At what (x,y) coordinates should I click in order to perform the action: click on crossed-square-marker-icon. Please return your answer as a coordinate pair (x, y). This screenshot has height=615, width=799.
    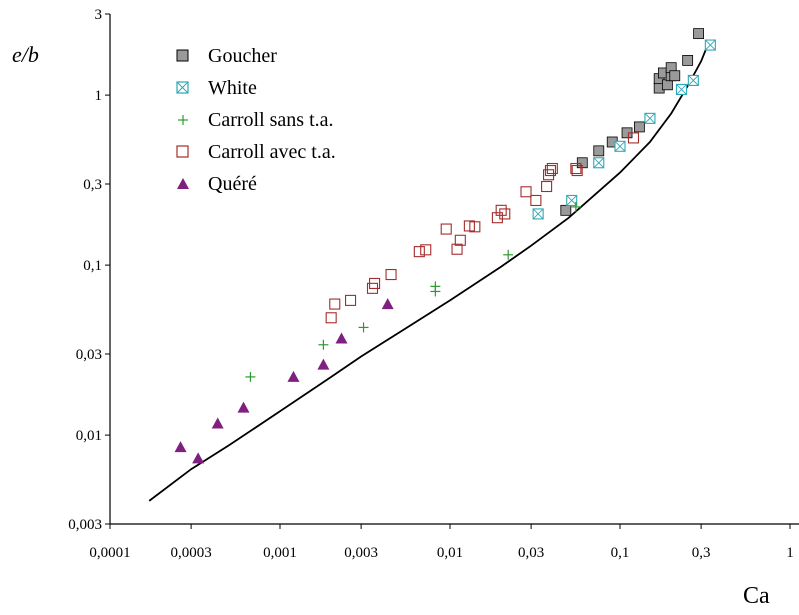
    Looking at the image, I should click on (182, 87).